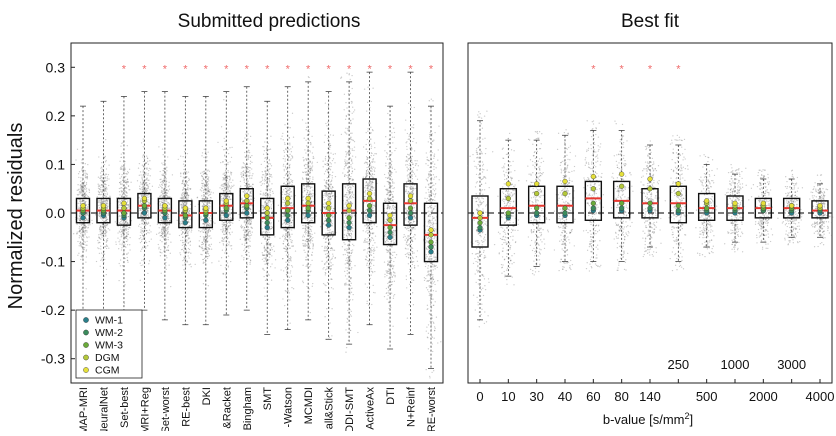 The image size is (836, 436). What do you see at coordinates (166, 409) in the screenshot?
I see `x-tick-label: Set-worst` at bounding box center [166, 409].